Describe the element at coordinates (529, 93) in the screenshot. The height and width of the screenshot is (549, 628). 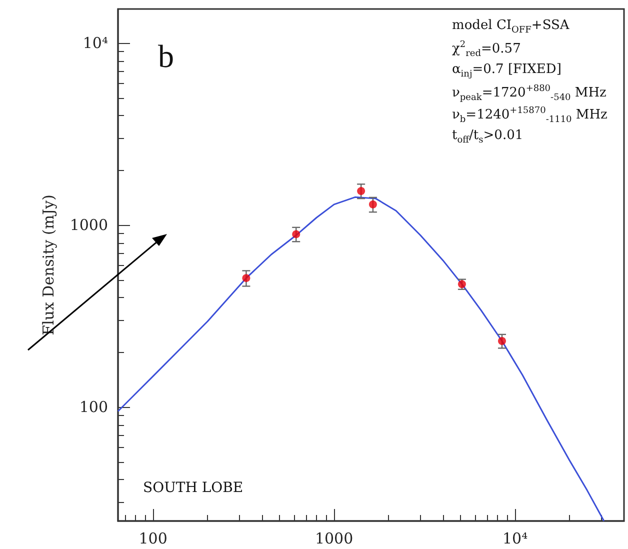
I see `annotation: ν$_{peak}$=1720$^{+880}$$_{-540}$ MHz` at that location.